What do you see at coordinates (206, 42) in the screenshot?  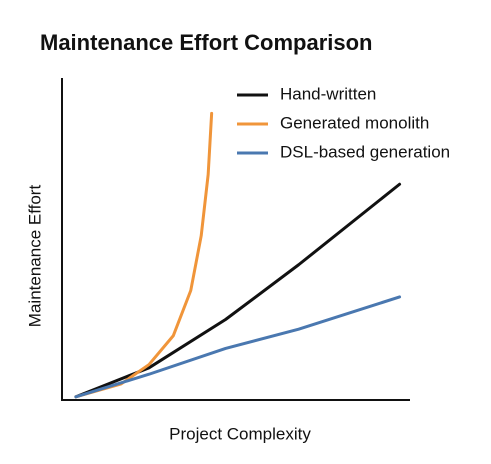 I see `chart-title: Maintenance Effort Comparison` at bounding box center [206, 42].